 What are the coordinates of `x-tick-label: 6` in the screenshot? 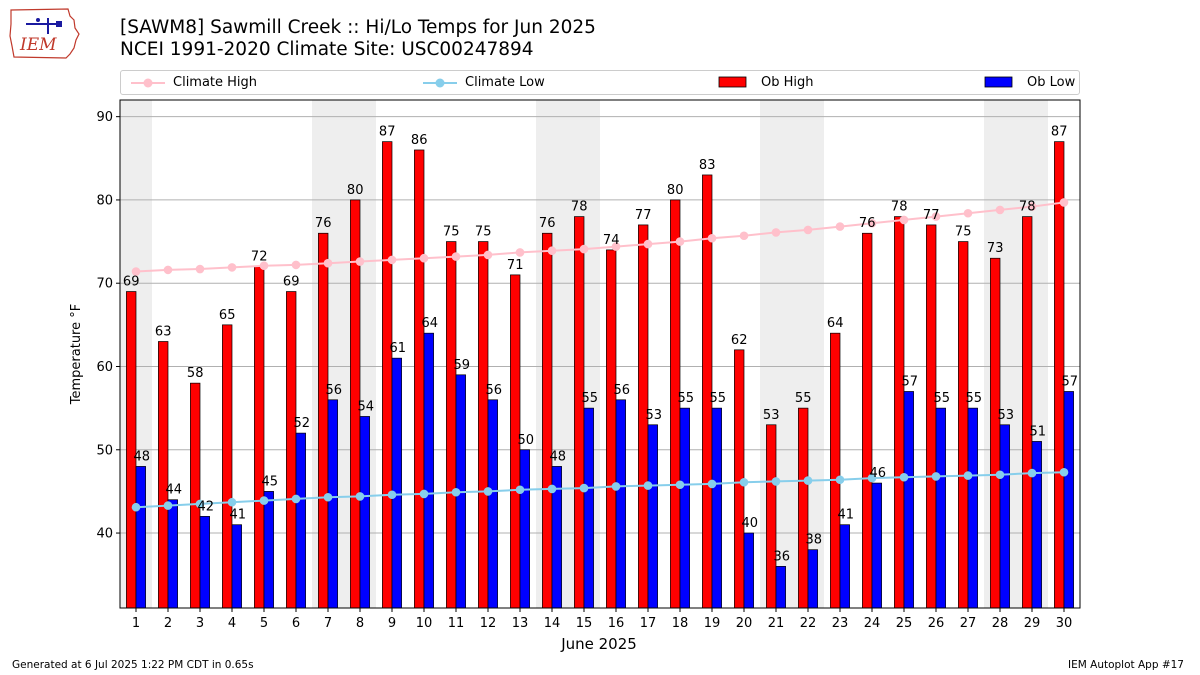 It's located at (296, 623).